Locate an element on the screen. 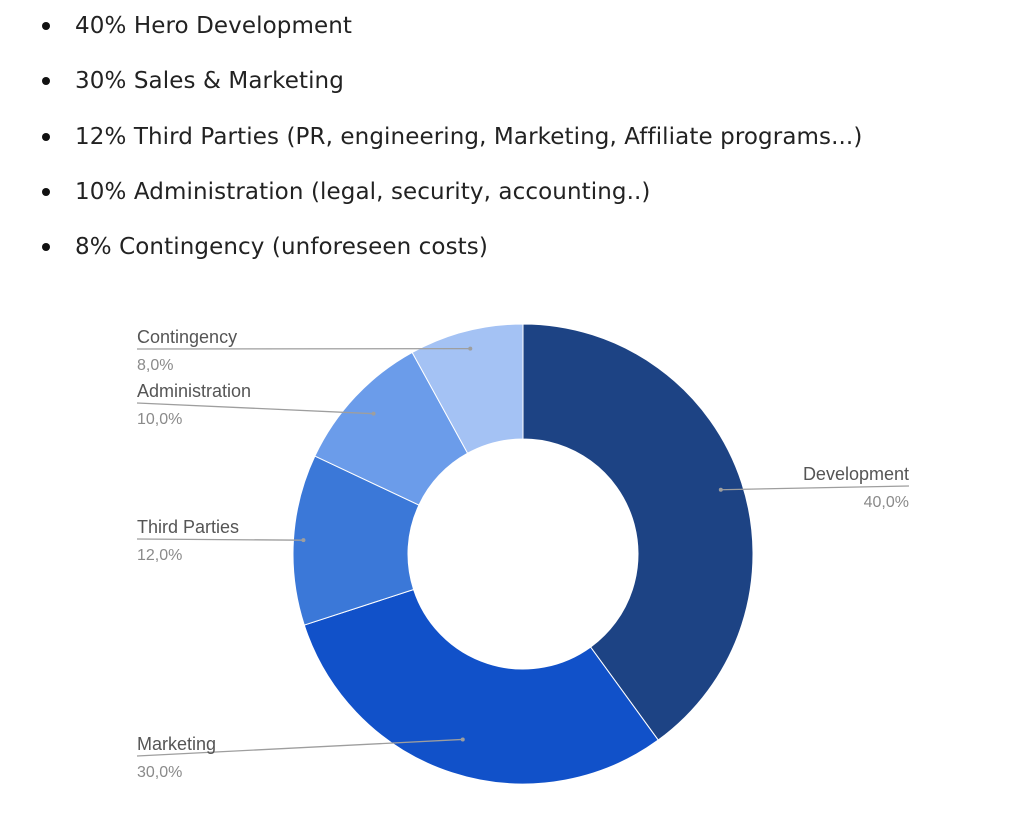 The height and width of the screenshot is (821, 1019). slice-name-label: Development is located at coordinates (856, 474).